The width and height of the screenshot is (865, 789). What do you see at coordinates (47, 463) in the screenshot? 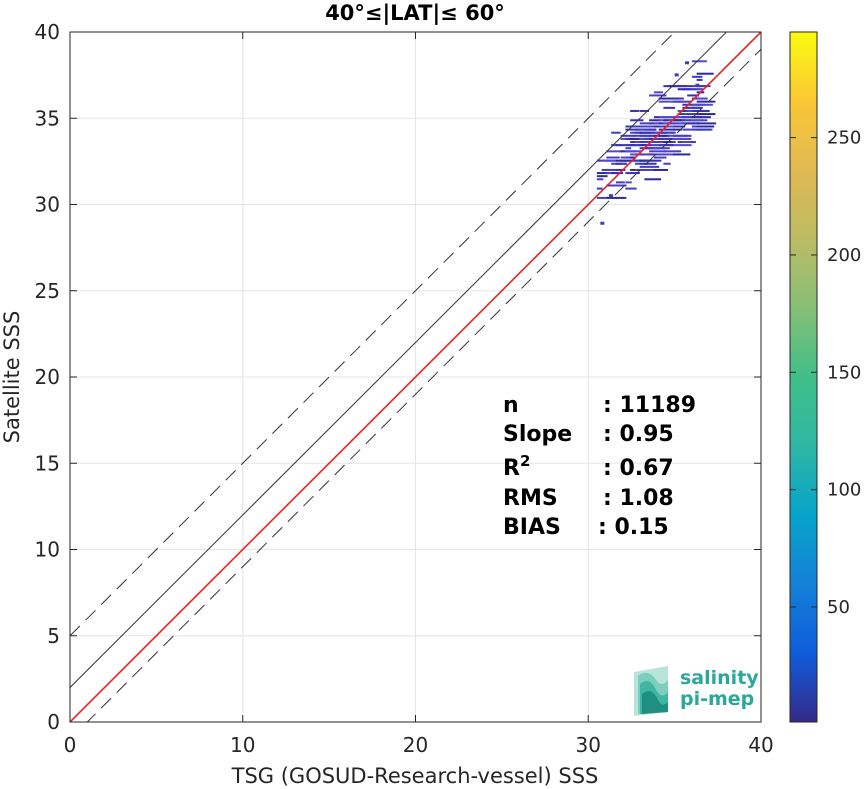
I see `y-tick-label: 15` at bounding box center [47, 463].